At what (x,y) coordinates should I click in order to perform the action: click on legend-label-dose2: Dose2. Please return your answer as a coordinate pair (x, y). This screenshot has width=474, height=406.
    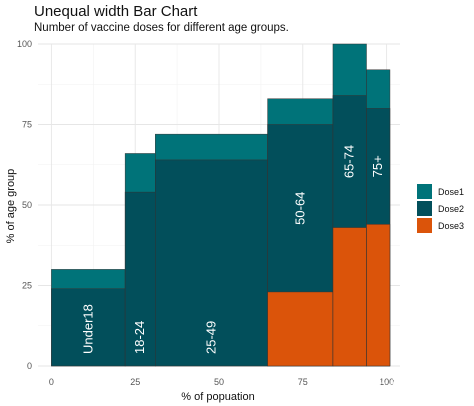
    Looking at the image, I should click on (451, 209).